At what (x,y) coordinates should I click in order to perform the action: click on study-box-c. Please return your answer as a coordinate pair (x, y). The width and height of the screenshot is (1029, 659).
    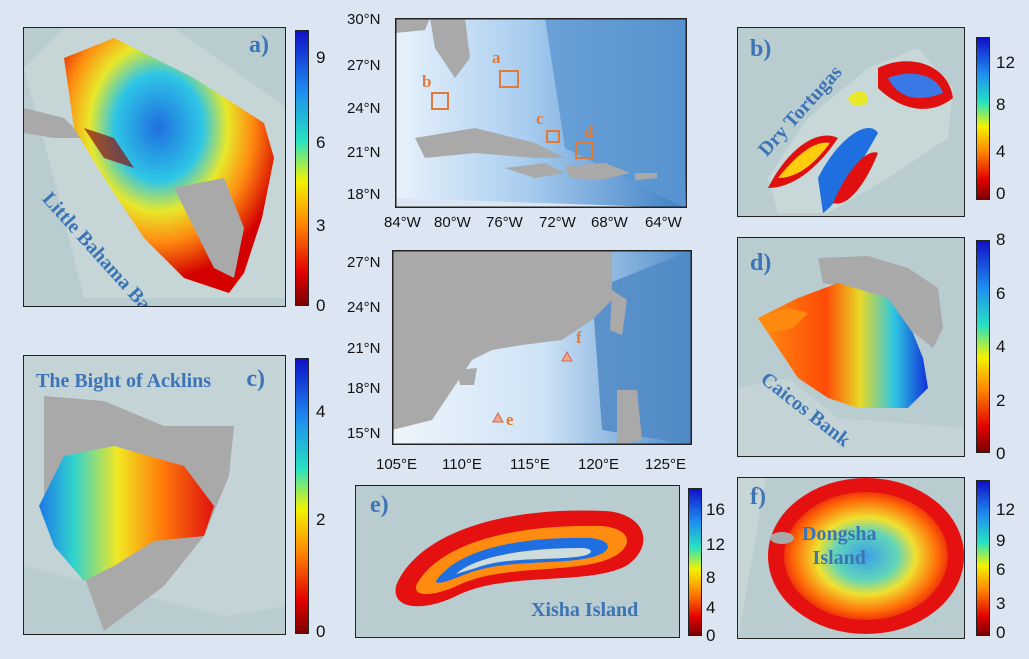
    Looking at the image, I should click on (553, 136).